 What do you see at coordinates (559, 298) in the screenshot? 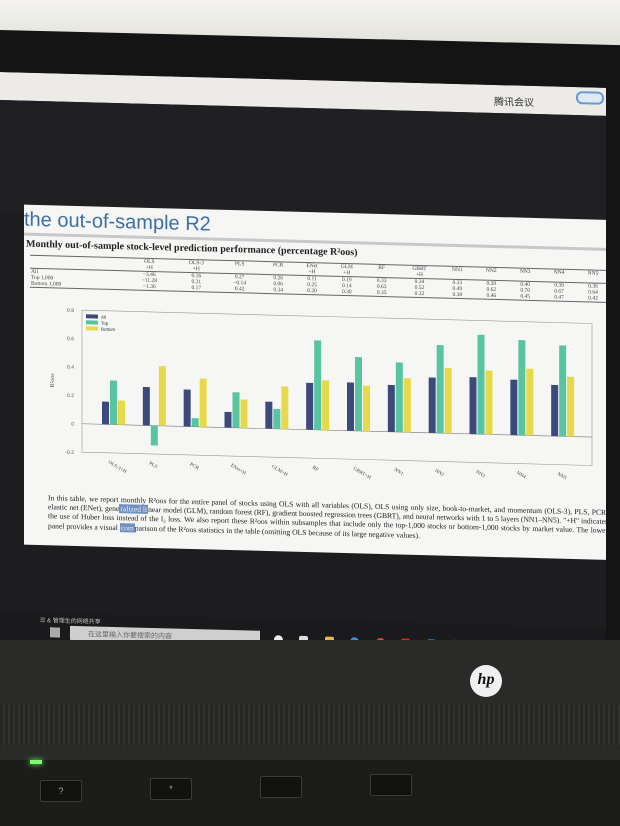
I see `table-cell: 0.47` at bounding box center [559, 298].